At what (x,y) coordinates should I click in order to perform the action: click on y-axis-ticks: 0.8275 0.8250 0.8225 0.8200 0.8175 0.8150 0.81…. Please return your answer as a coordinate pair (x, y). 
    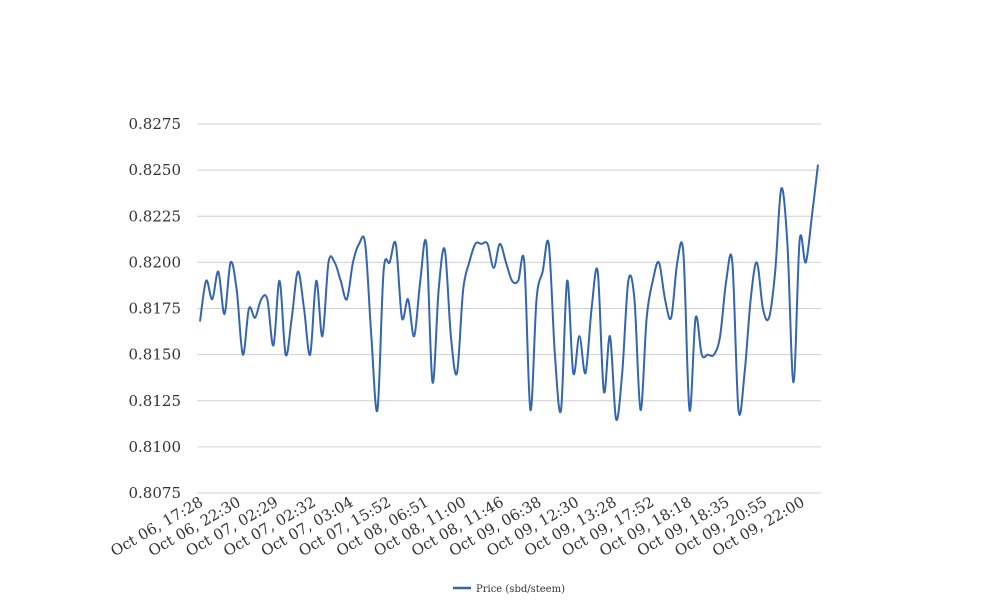
    Looking at the image, I should click on (155, 308).